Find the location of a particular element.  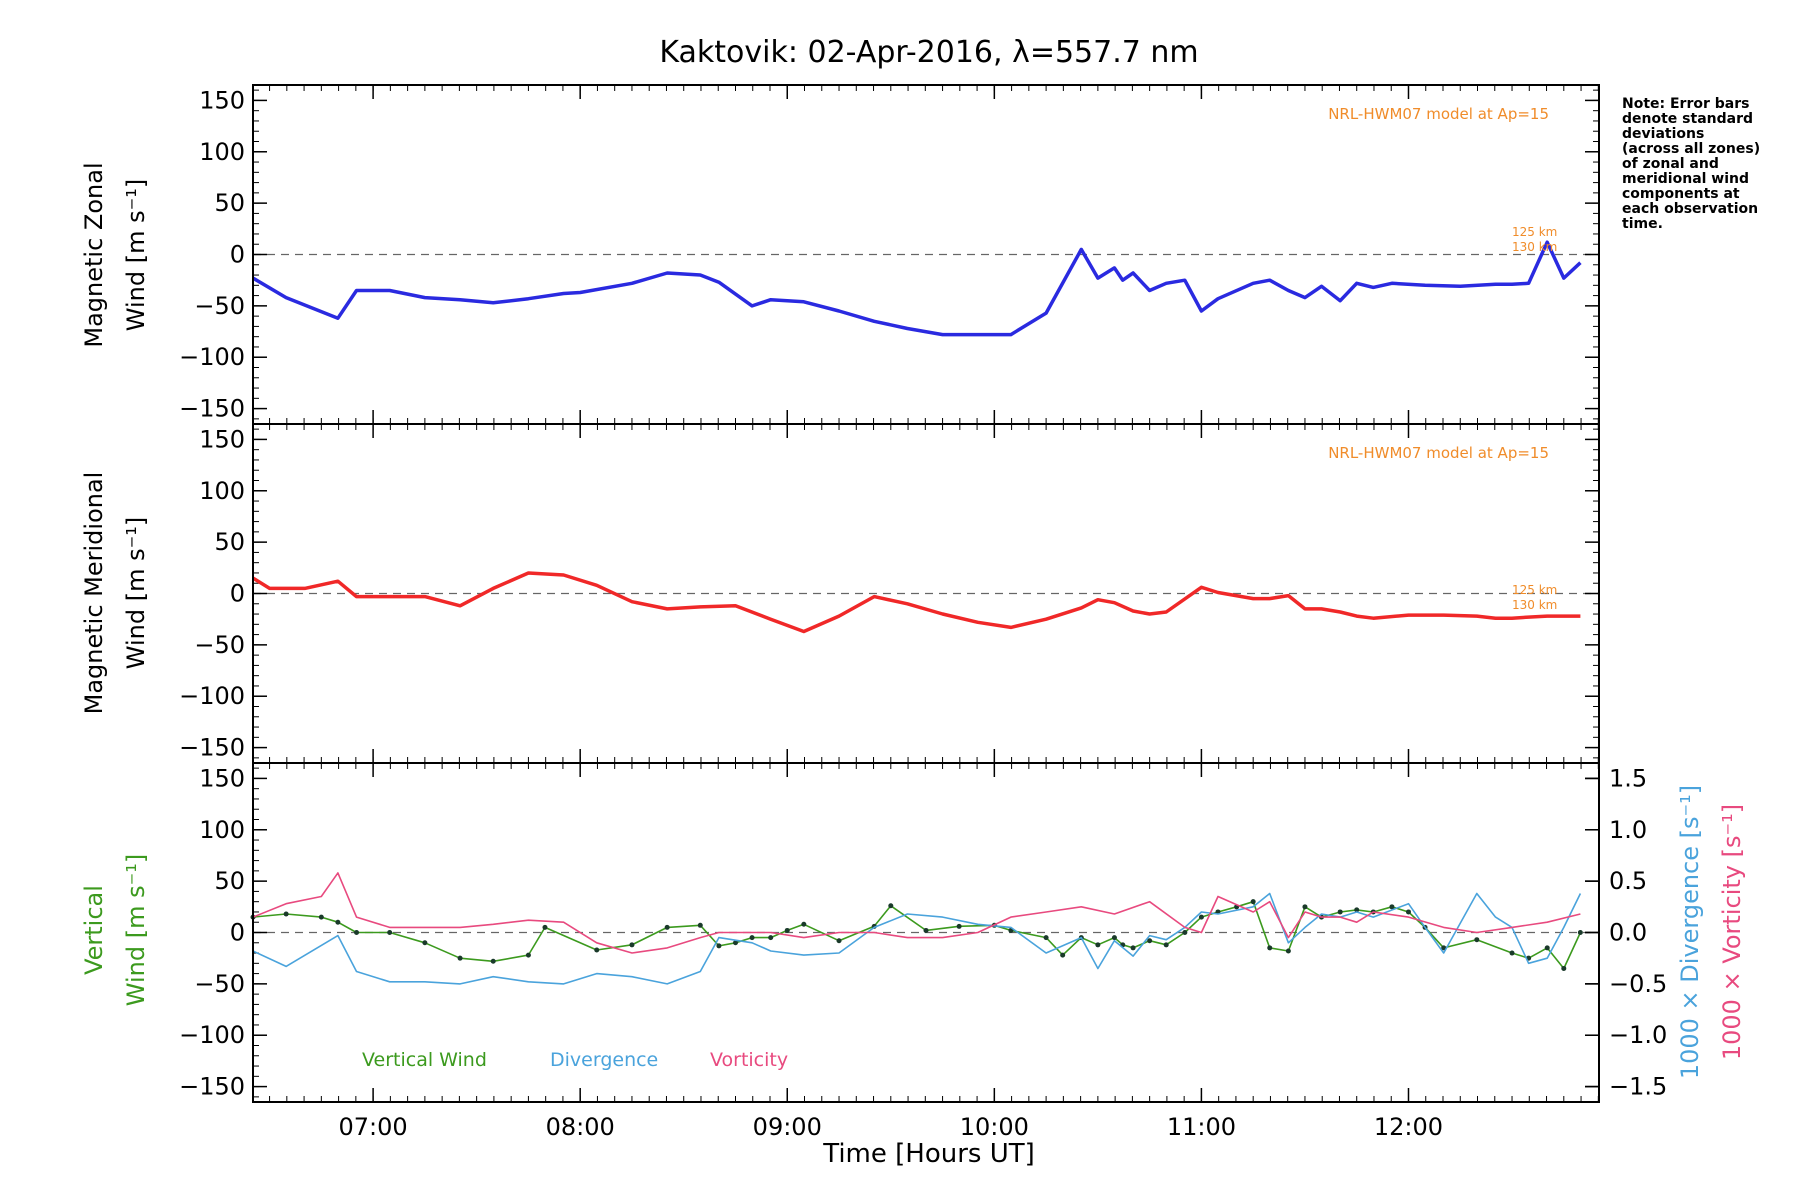

right-y-tick-label: −1.0 is located at coordinates (1638, 1035).